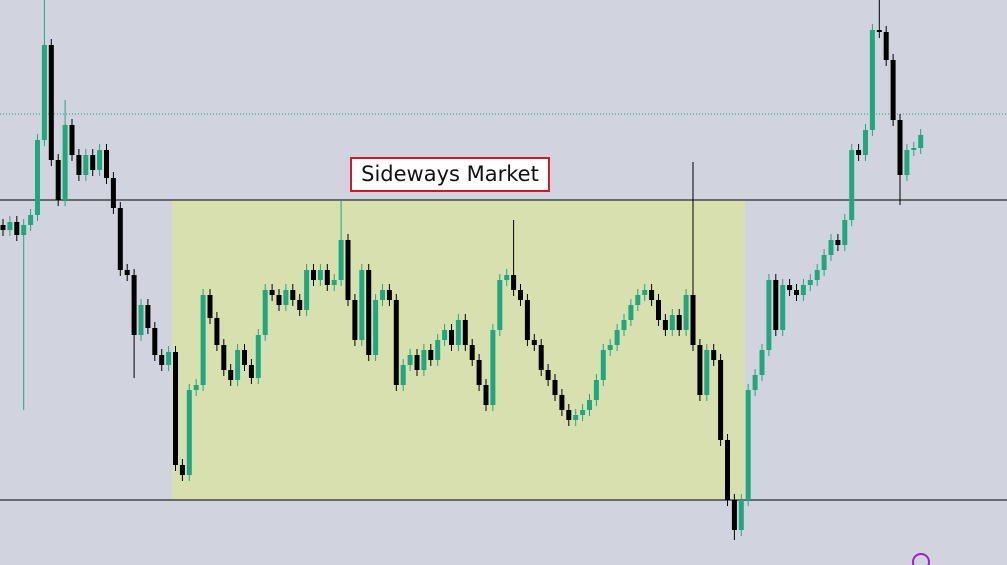 This screenshot has width=1007, height=565. I want to click on icon, so click(921, 559).